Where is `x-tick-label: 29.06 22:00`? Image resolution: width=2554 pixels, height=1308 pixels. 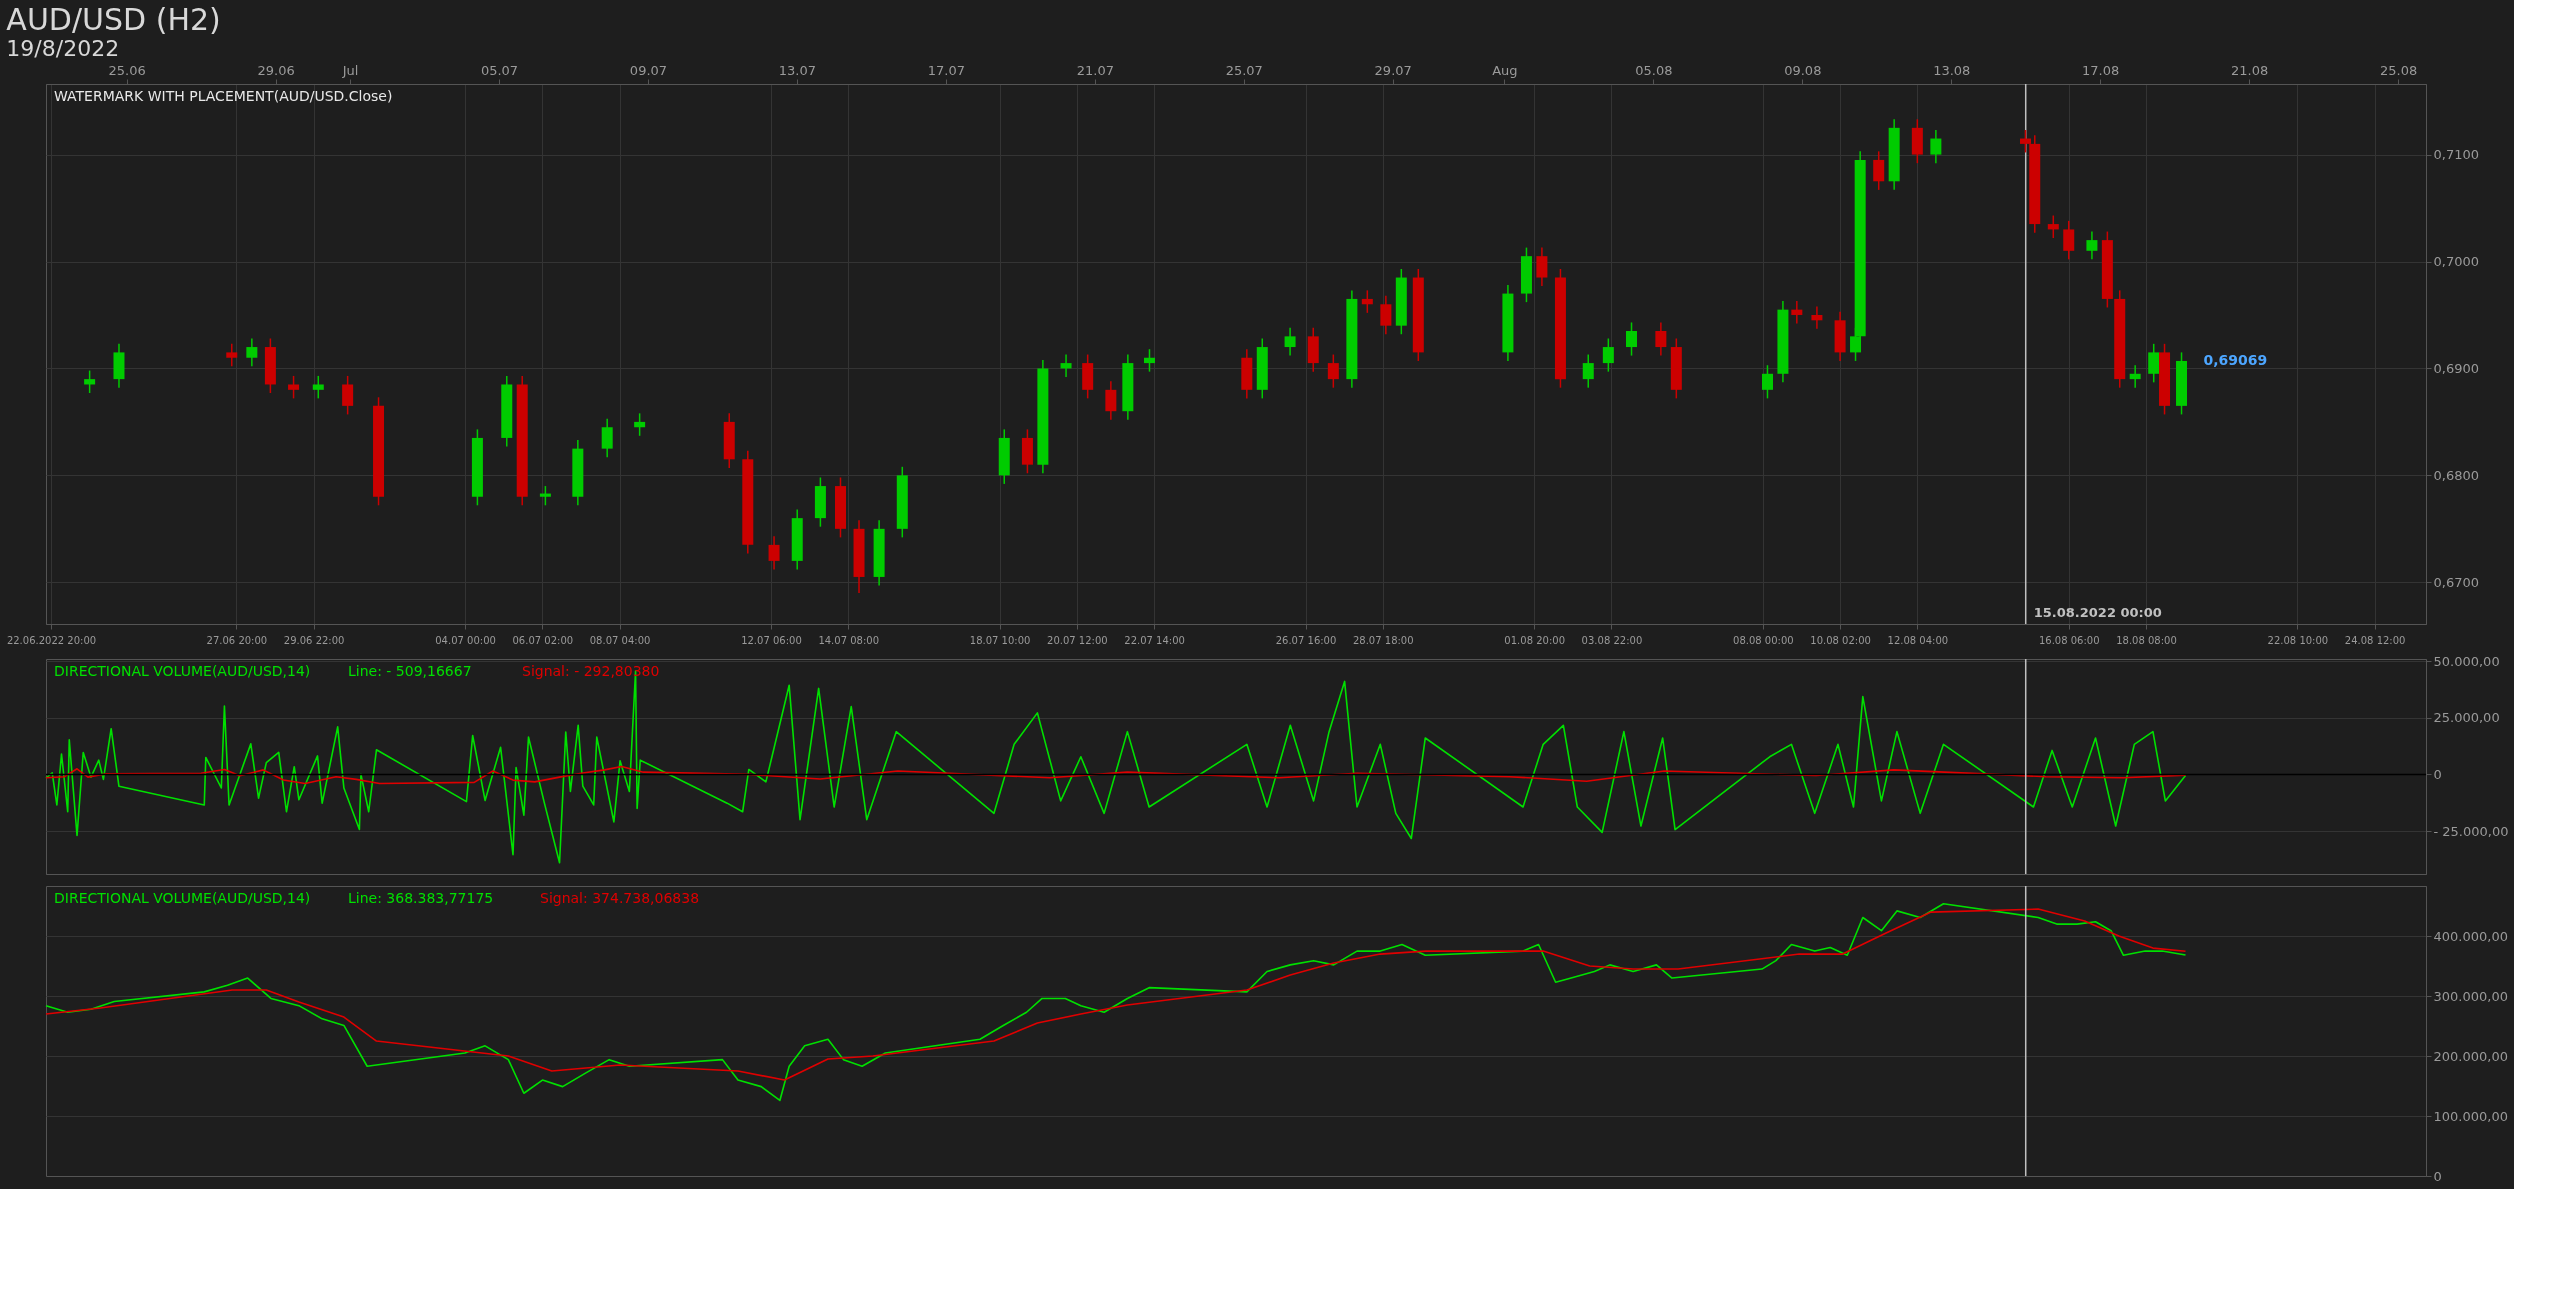 x-tick-label: 29.06 22:00 is located at coordinates (314, 640).